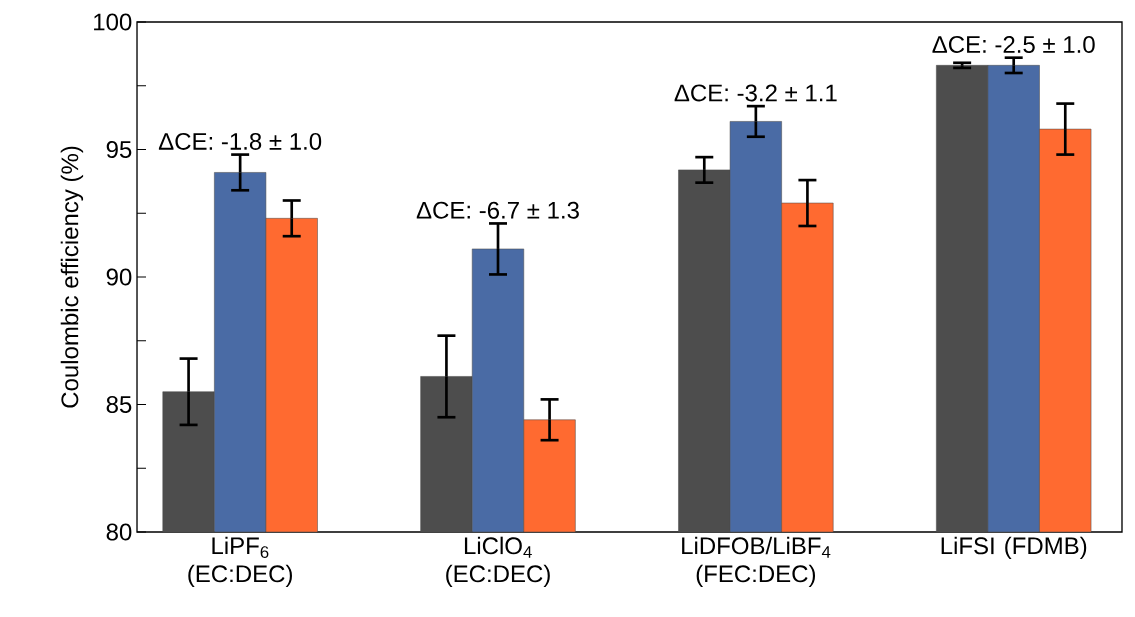  I want to click on y-tick-label: 95, so click(119, 149).